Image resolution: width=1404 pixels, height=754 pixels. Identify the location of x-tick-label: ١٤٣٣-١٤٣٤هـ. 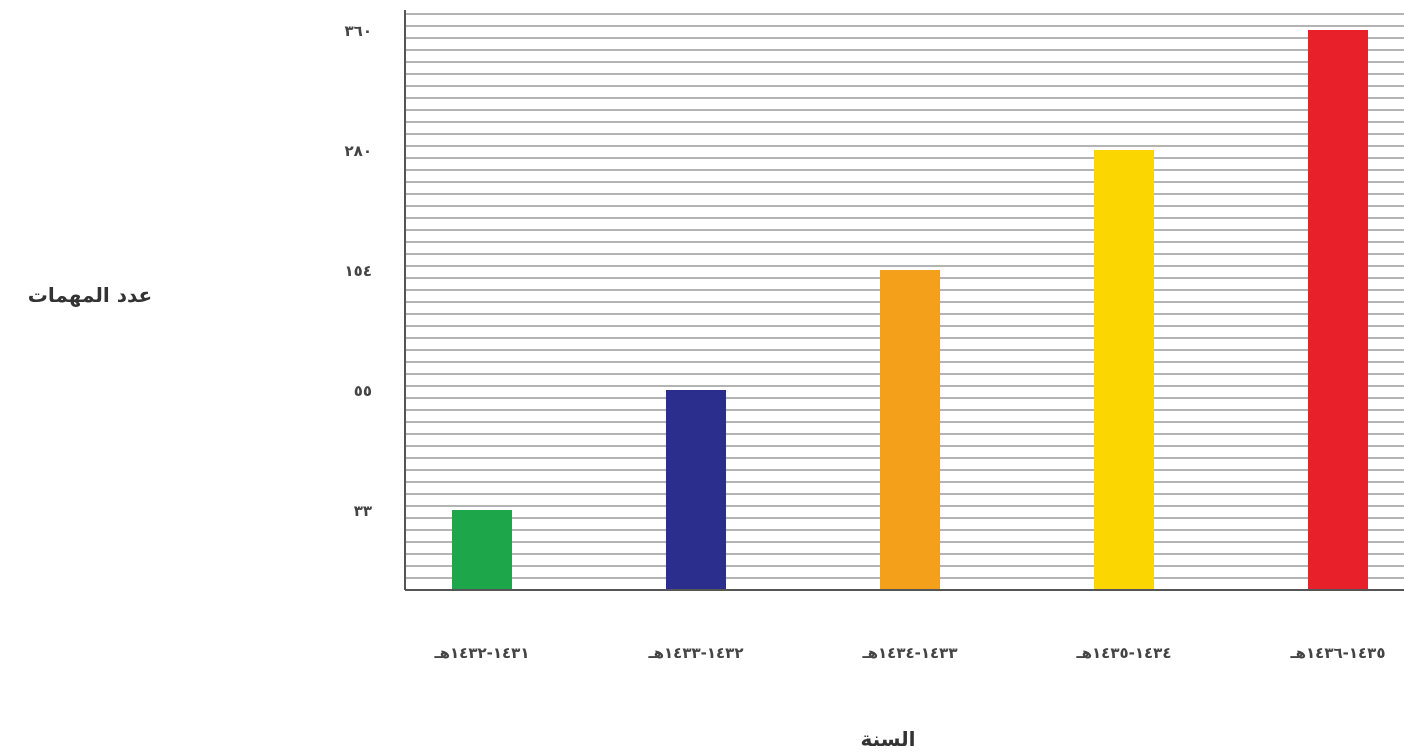
(909, 653).